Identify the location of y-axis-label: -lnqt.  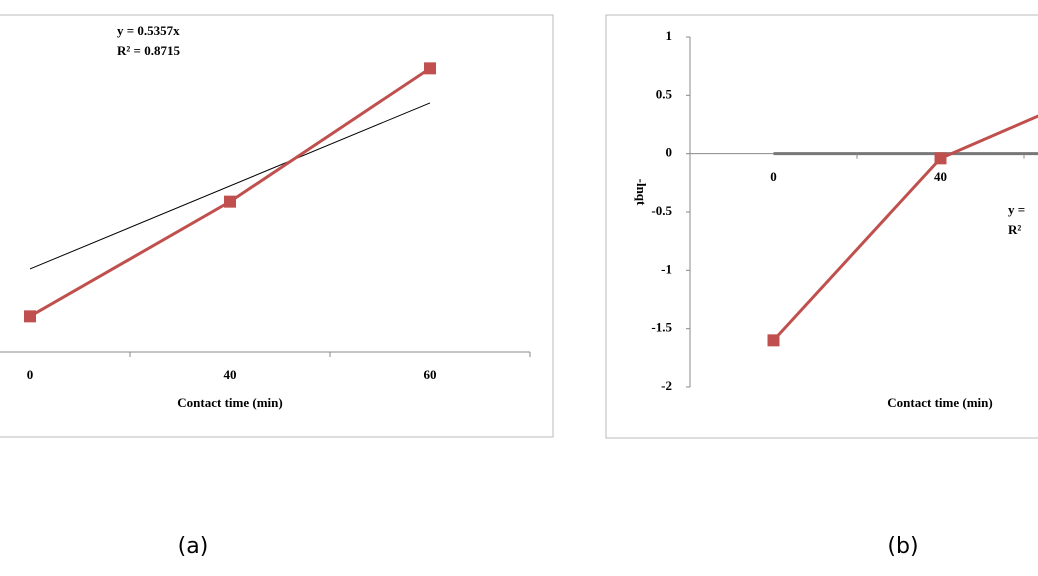
(641, 192).